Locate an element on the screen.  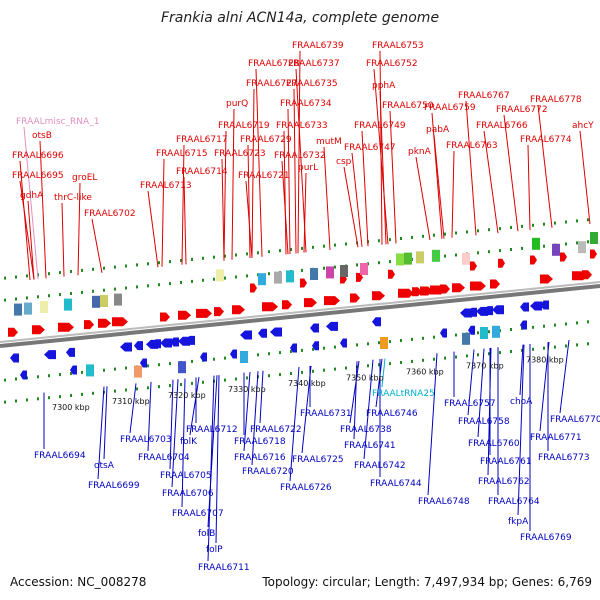
top-gene-label: FRAAL6721 is located at coordinates (264, 176).